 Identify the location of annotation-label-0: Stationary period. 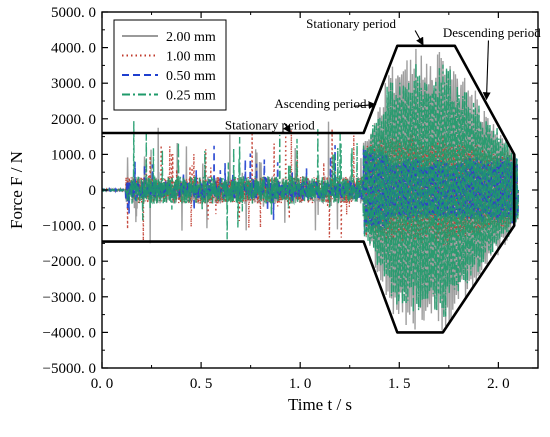
(270, 124).